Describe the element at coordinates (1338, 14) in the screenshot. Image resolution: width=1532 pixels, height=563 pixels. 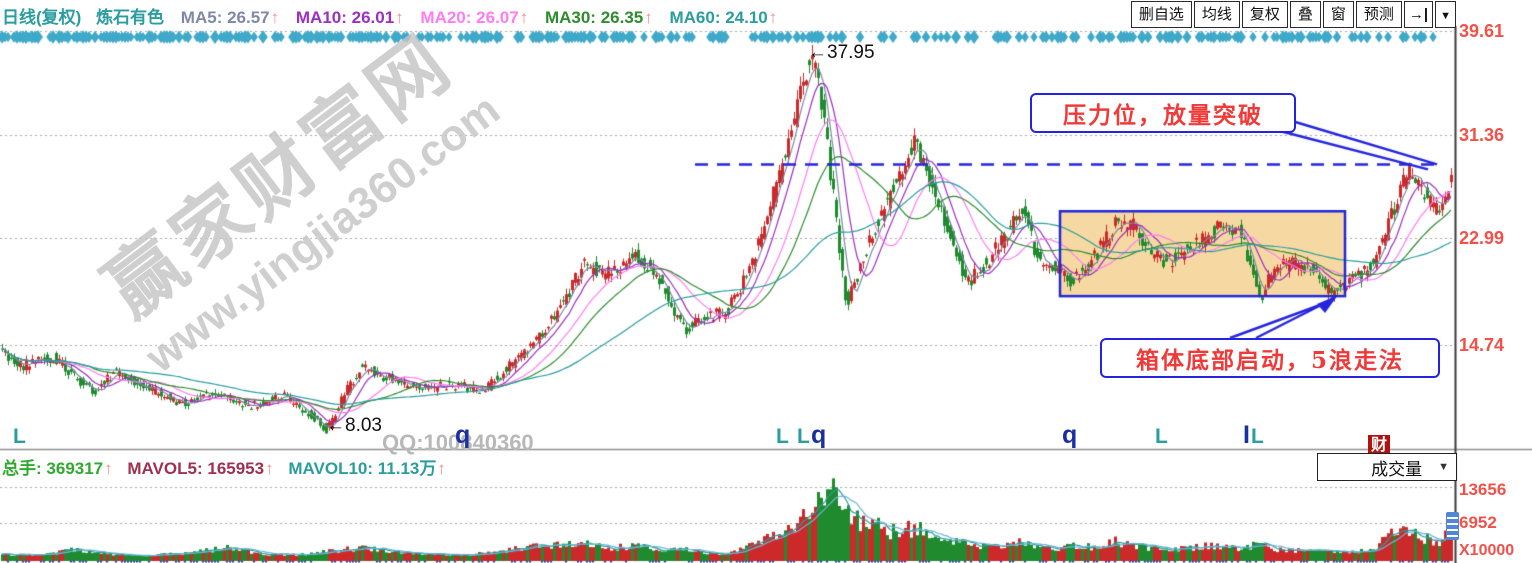
I see `window-button: 窗` at that location.